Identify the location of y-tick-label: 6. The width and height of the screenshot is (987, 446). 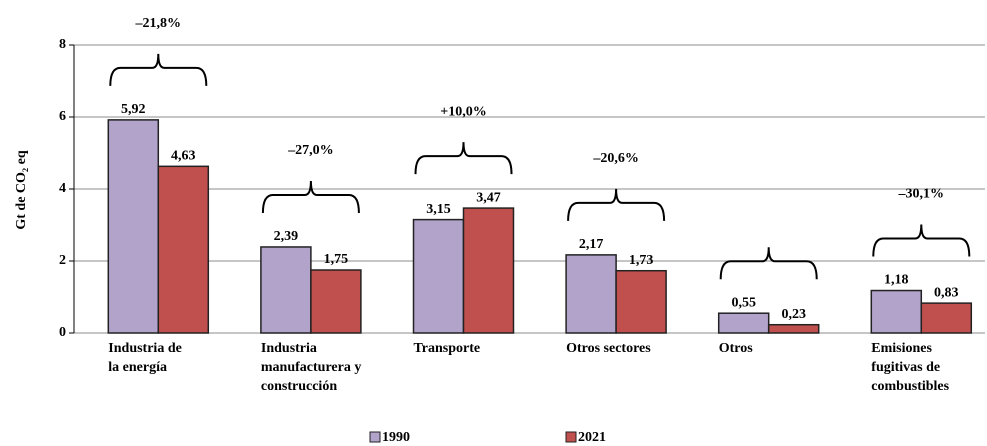
(62, 116).